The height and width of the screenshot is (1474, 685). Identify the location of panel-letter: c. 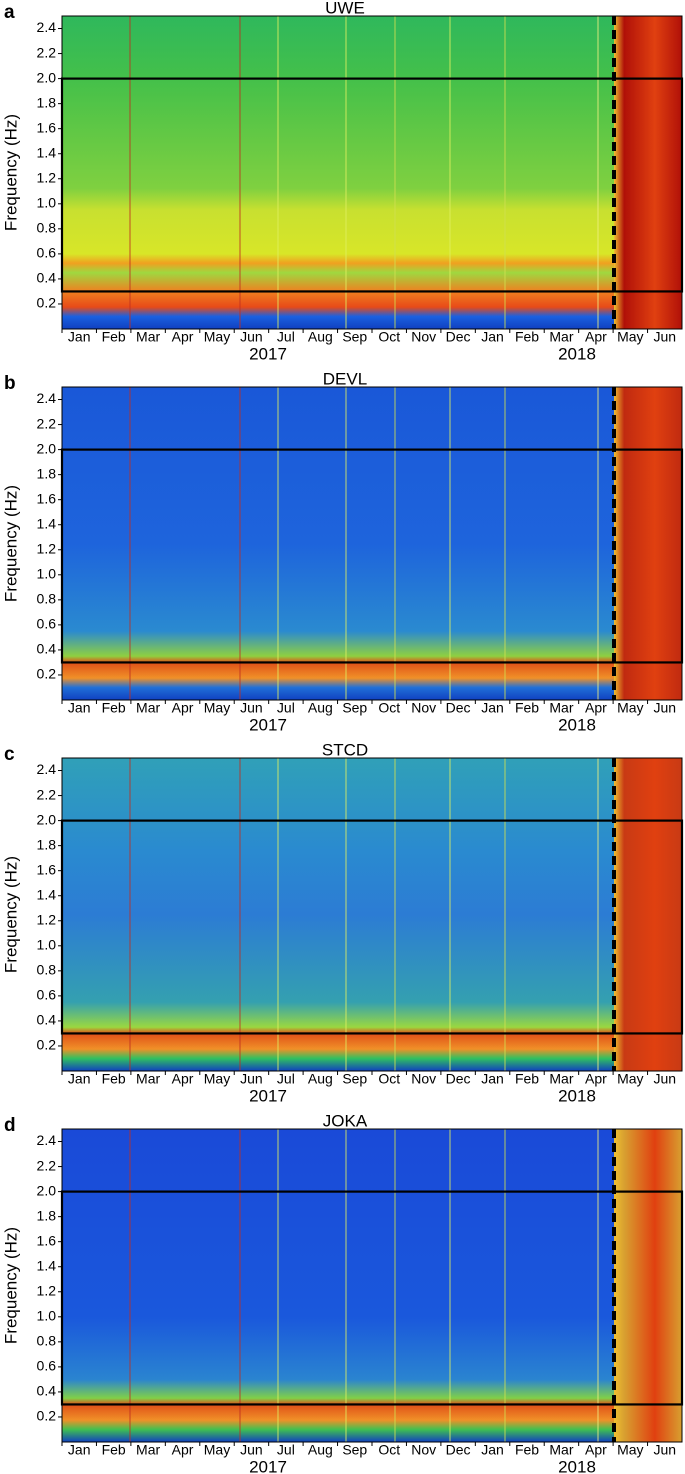
(9, 754).